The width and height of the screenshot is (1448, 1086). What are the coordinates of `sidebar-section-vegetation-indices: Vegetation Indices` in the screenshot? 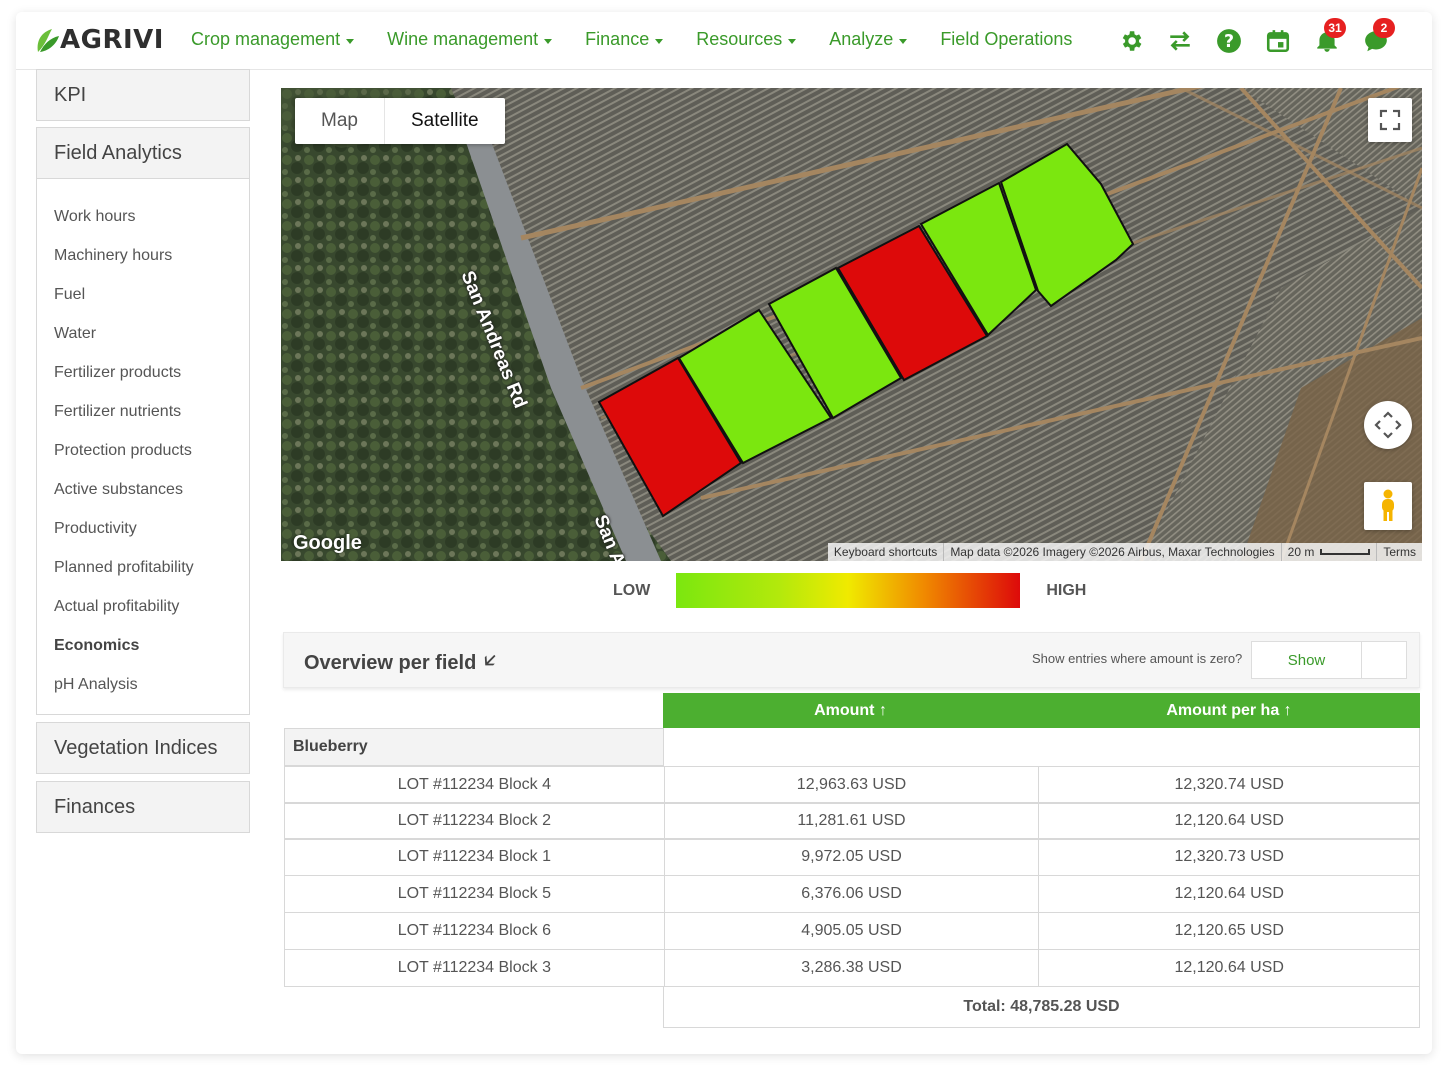 It's located at (143, 748).